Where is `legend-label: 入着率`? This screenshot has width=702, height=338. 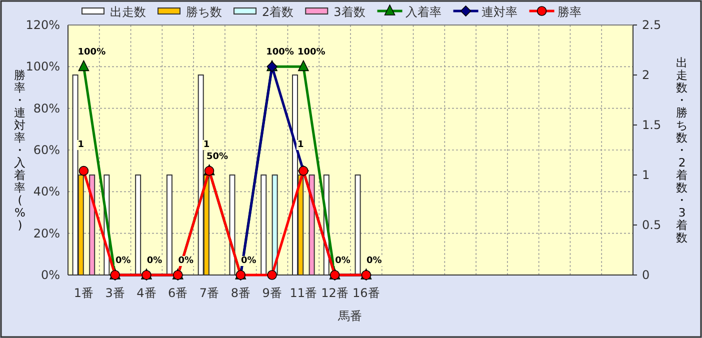 legend-label: 入着率 is located at coordinates (423, 12).